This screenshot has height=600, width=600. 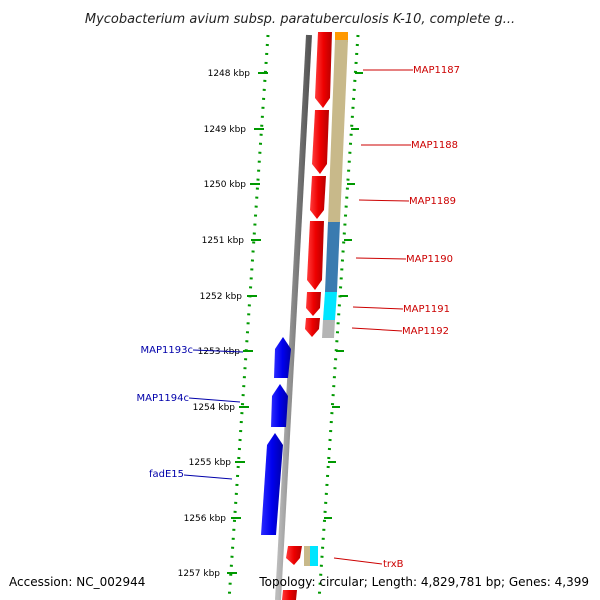 What do you see at coordinates (429, 259) in the screenshot?
I see `gene-label-map1190: MAP1190` at bounding box center [429, 259].